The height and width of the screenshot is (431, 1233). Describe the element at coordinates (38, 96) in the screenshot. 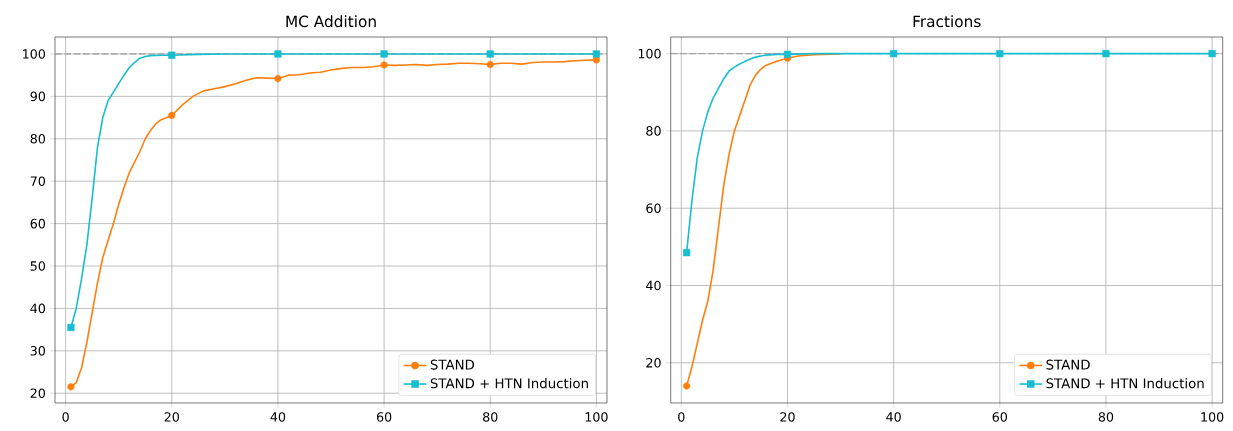

I see `y-tick-label: 90` at that location.